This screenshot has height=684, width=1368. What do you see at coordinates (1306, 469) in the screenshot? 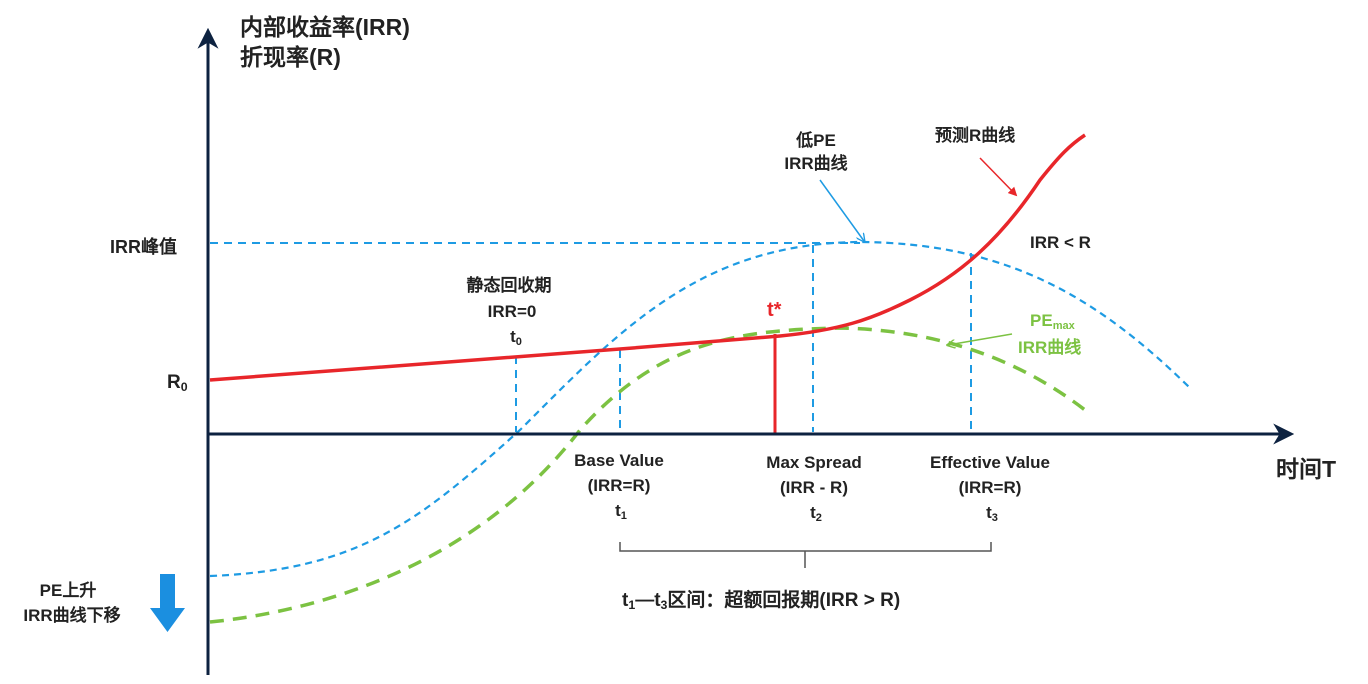
I see `x-axis-label: 时间T` at bounding box center [1306, 469].